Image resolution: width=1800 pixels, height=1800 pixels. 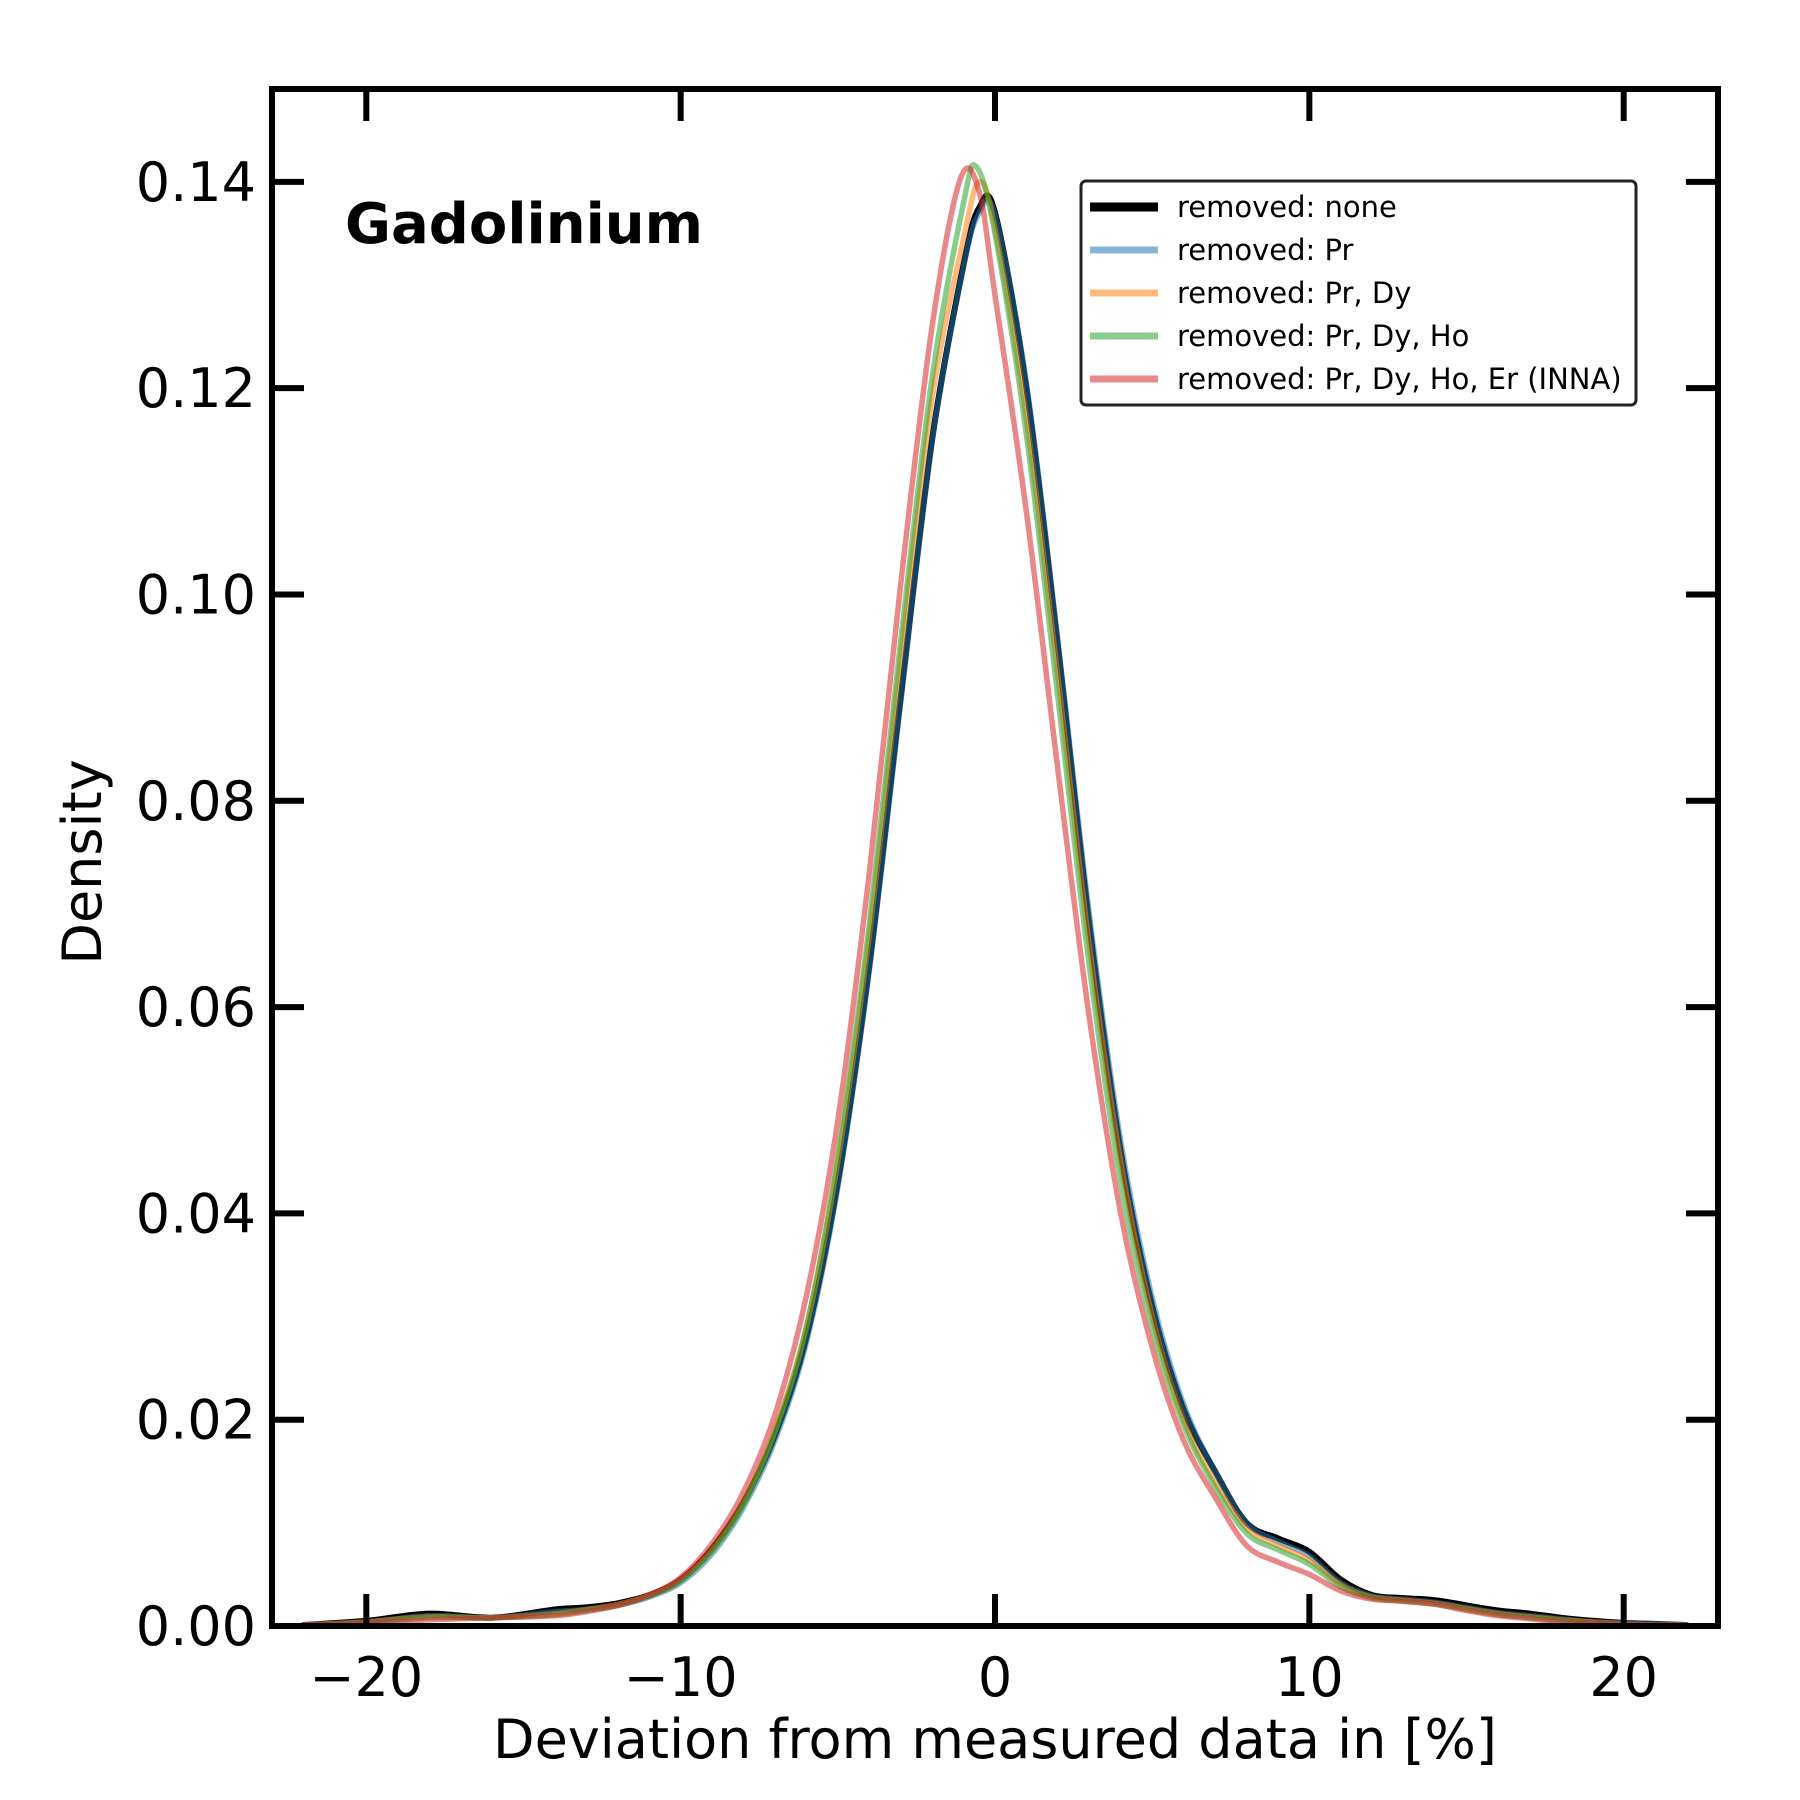 I want to click on x-tick-label: 0, so click(x=995, y=1677).